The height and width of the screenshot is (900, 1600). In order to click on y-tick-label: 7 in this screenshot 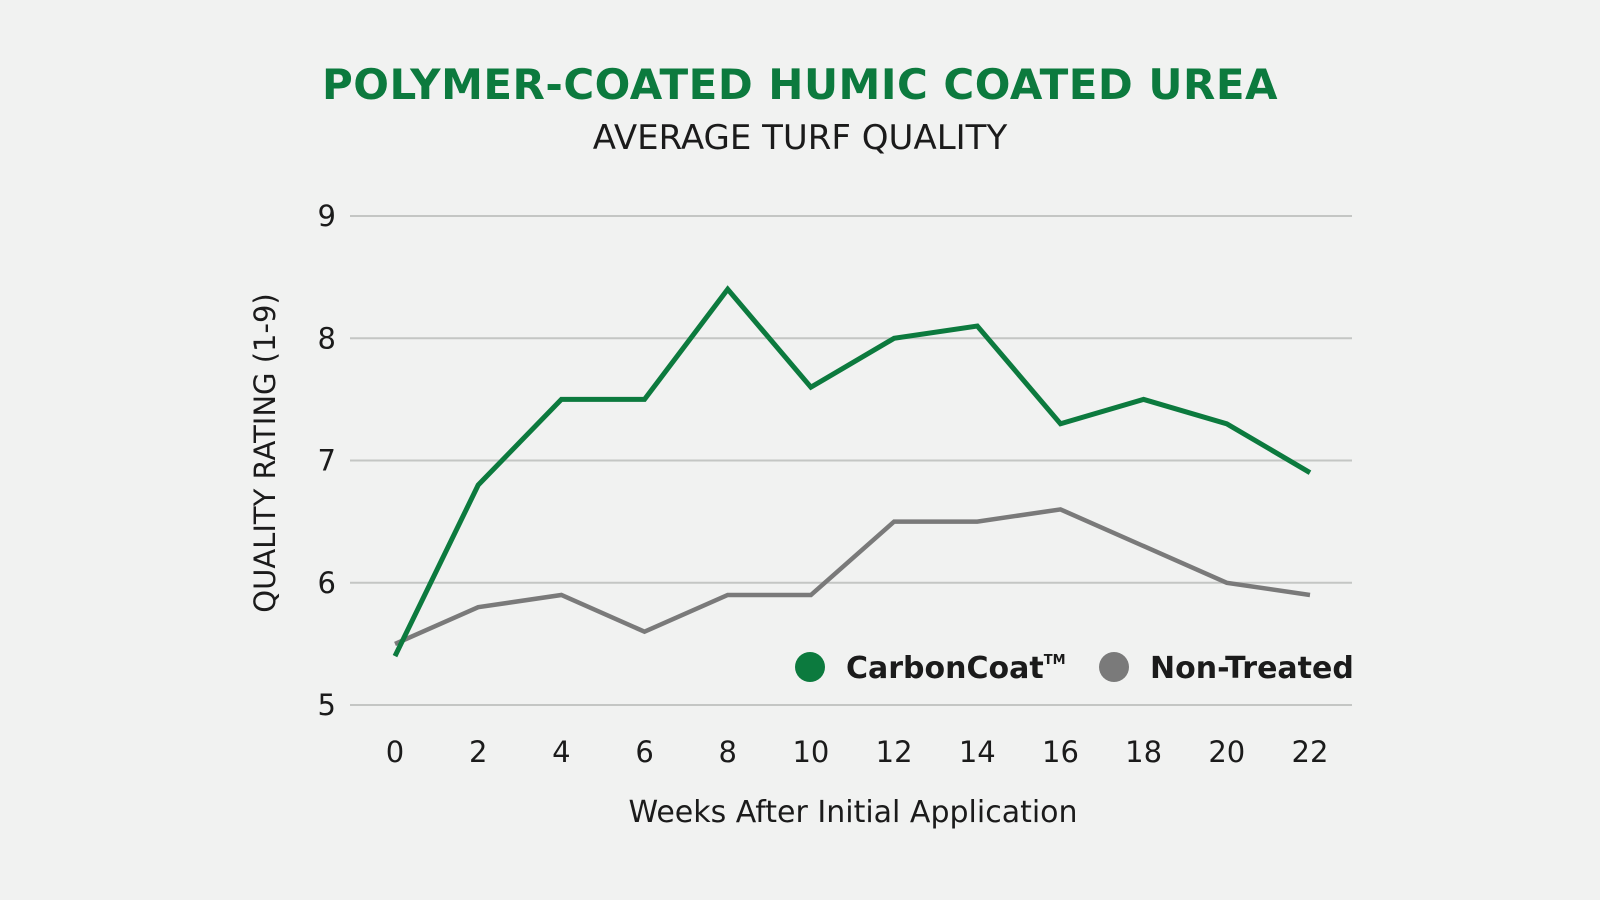, I will do `click(327, 461)`.